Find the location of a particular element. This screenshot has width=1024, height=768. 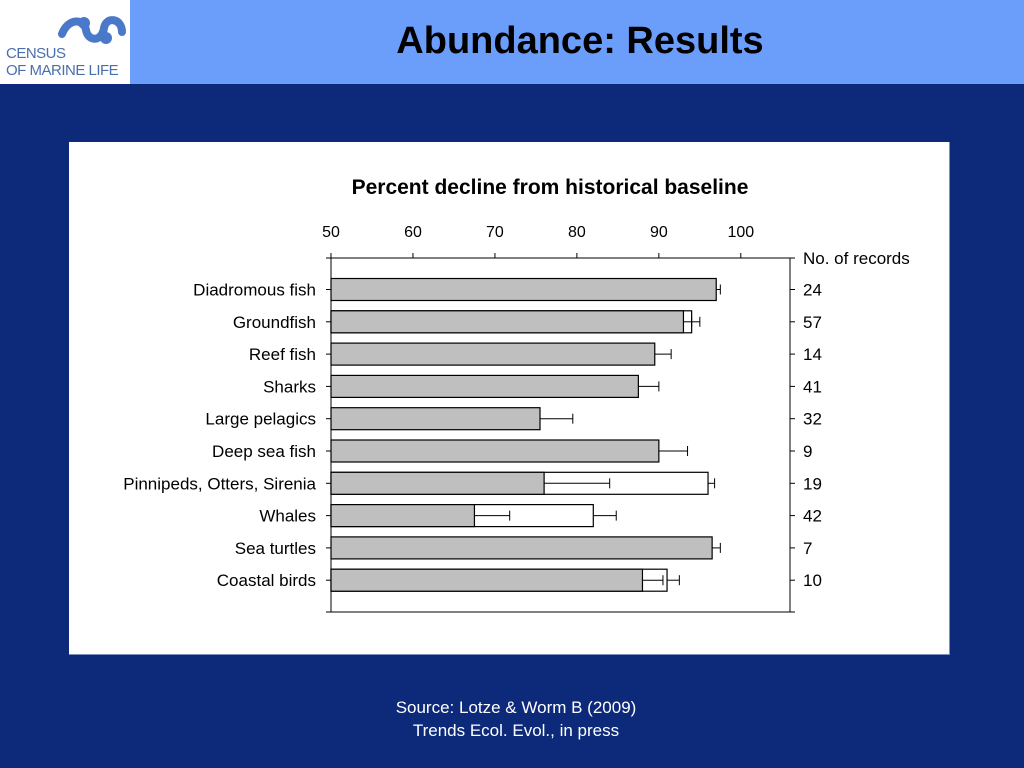

logo-text-line1: CENSUS is located at coordinates (36, 53).